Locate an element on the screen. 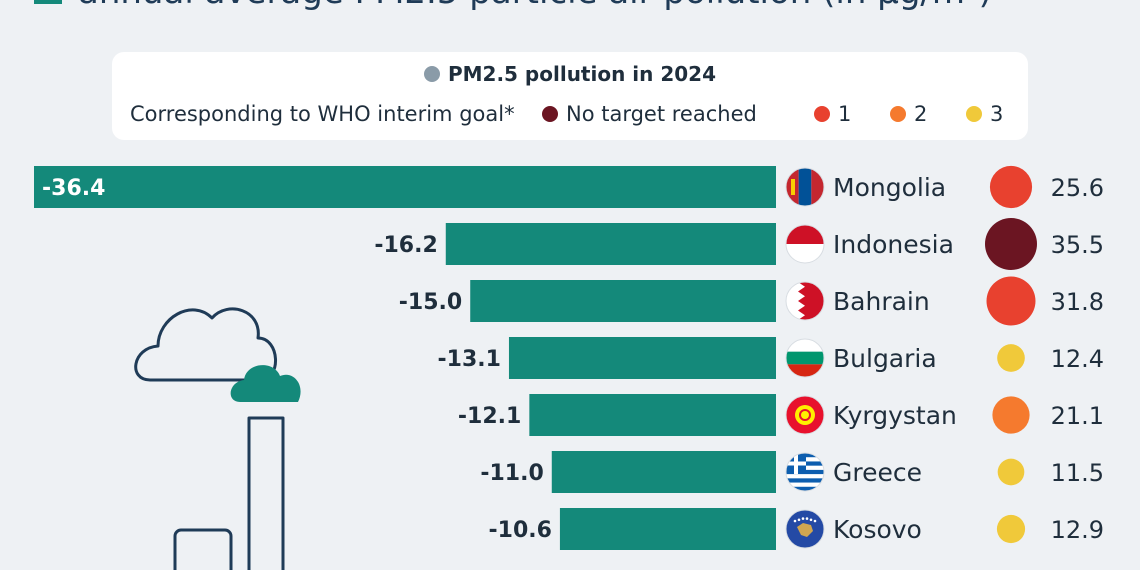 The height and width of the screenshot is (570, 1140). legend-item-goal-3: 3 is located at coordinates (984, 114).